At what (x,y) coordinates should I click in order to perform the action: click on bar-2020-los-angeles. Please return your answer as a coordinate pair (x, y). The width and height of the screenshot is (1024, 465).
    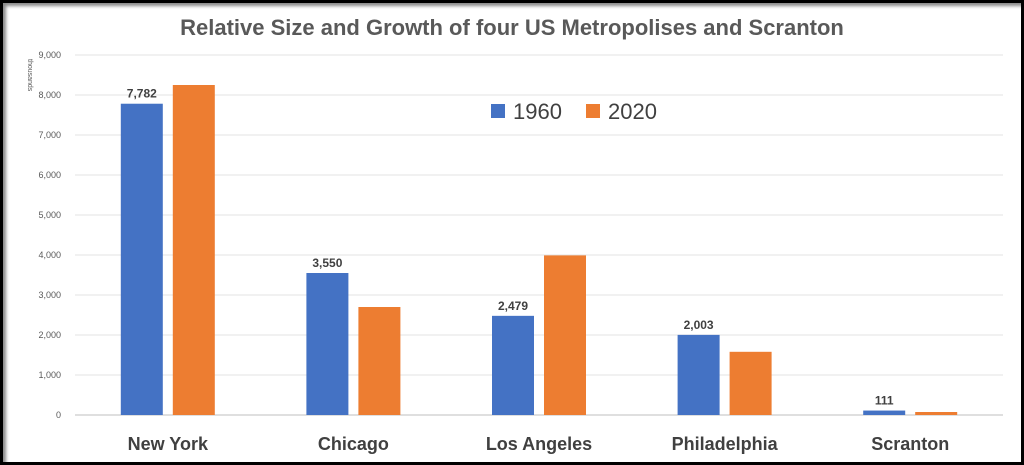
    Looking at the image, I should click on (565, 335).